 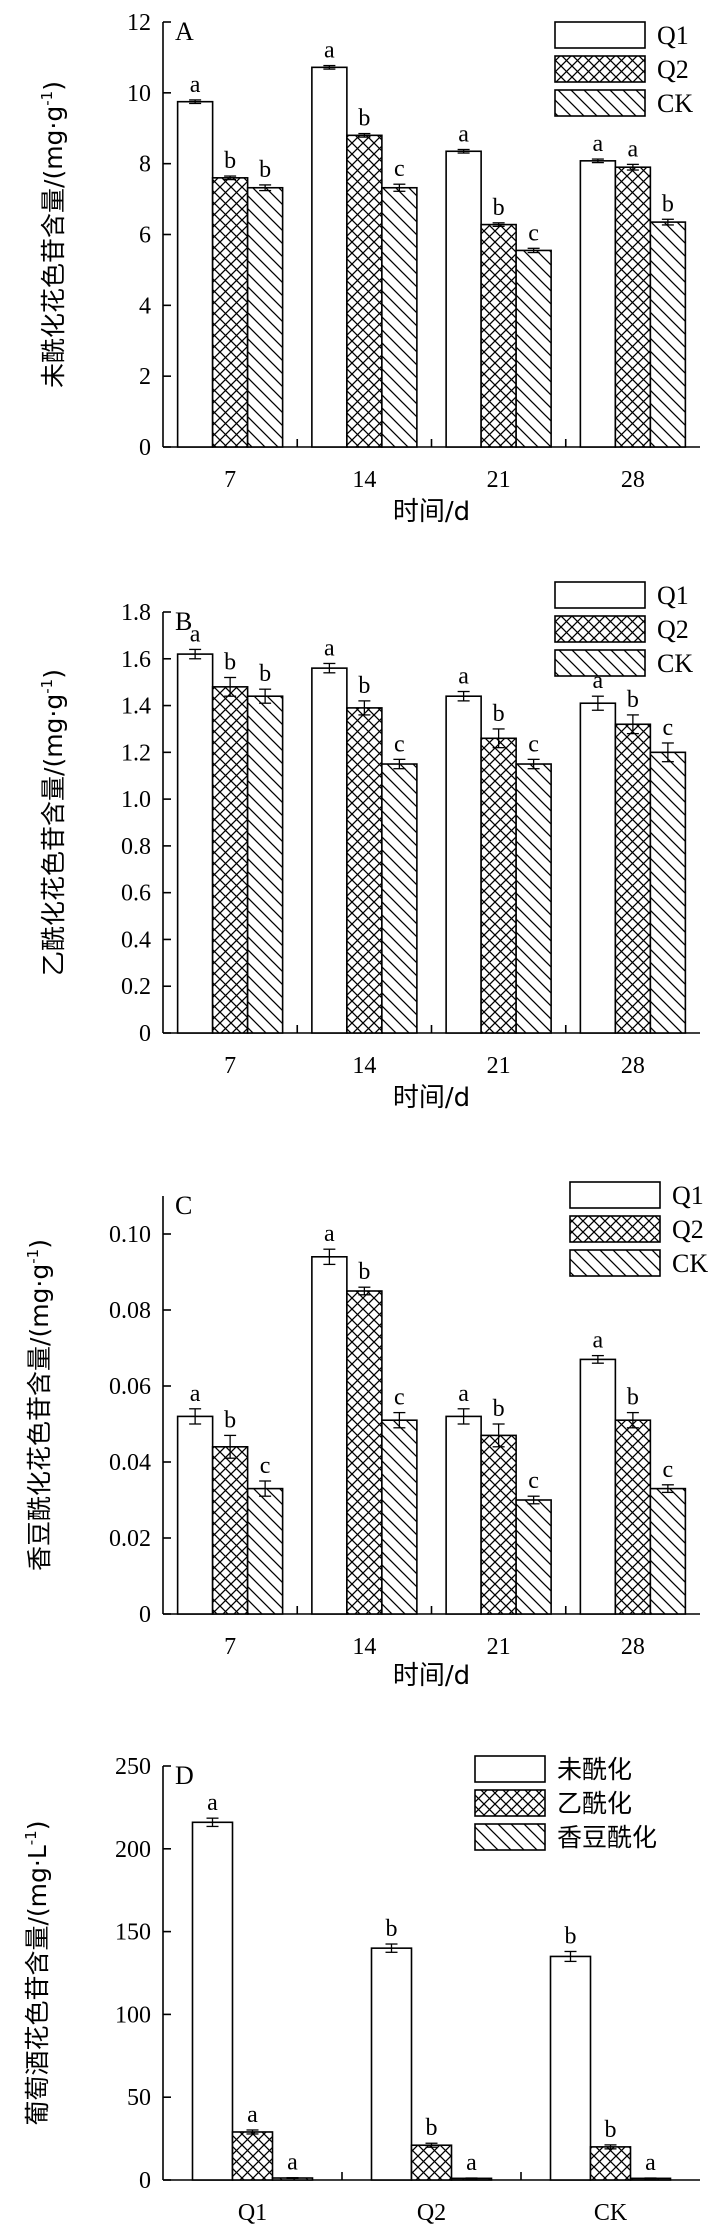 I want to click on y-tick-label: 250, so click(x=133, y=1767).